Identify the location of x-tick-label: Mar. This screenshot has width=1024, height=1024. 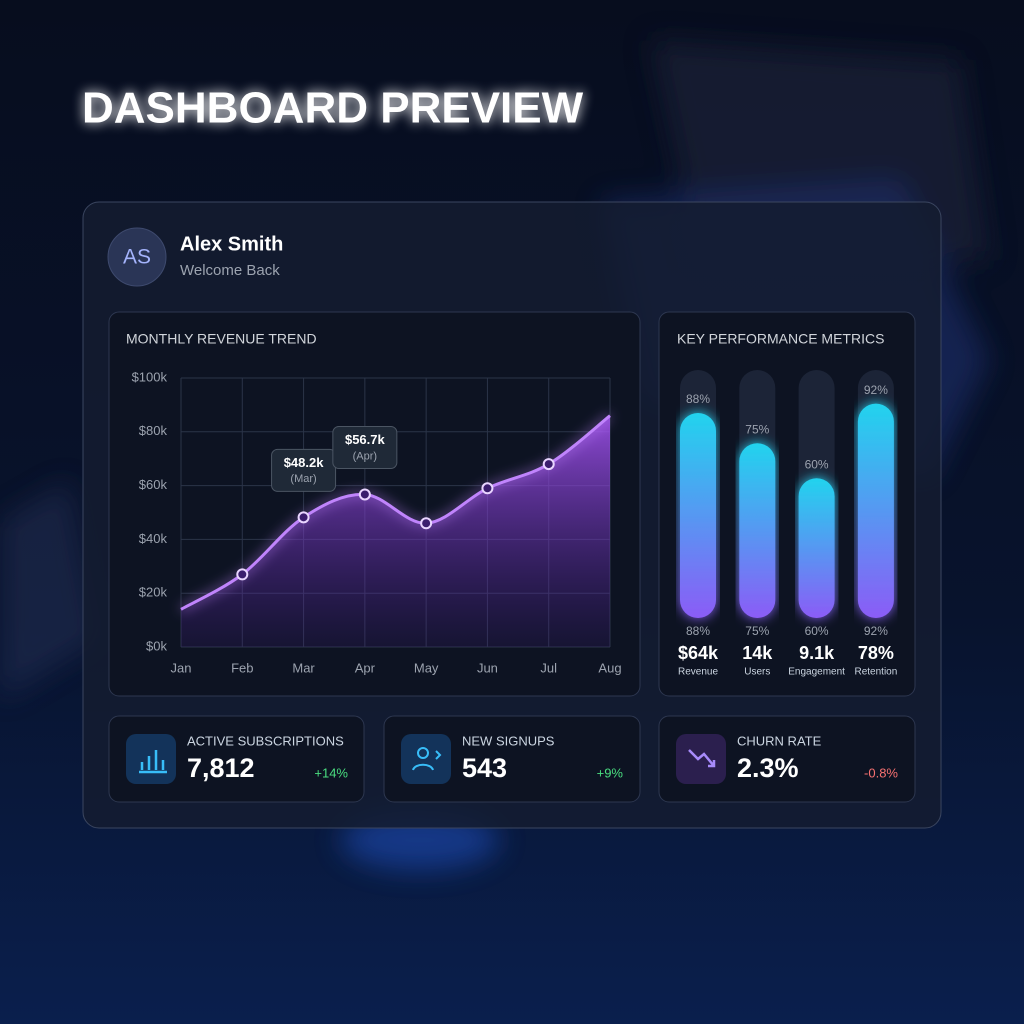
(303, 667).